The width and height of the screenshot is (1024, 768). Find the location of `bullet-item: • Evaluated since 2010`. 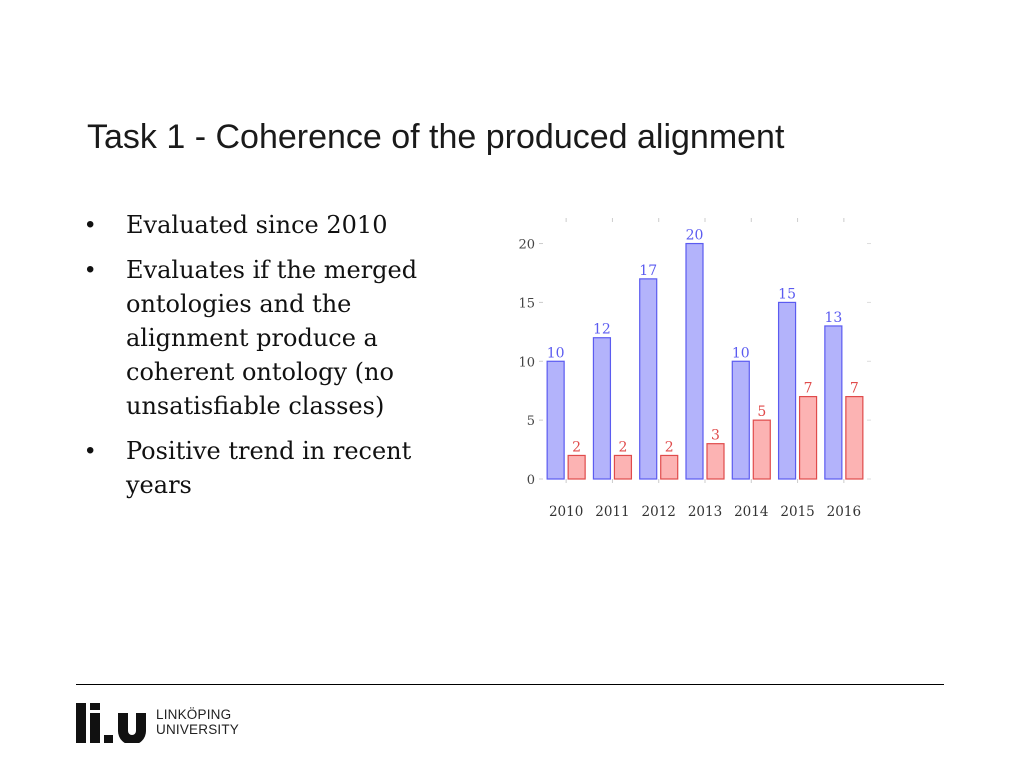

bullet-item: • Evaluated since 2010 is located at coordinates (271, 225).